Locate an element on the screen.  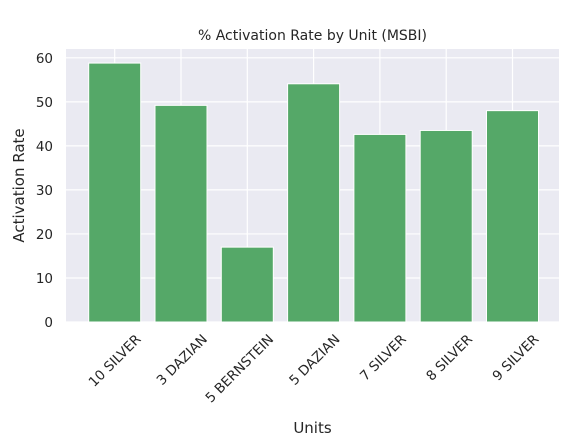
y-tick-label: 50 is located at coordinates (44, 103).